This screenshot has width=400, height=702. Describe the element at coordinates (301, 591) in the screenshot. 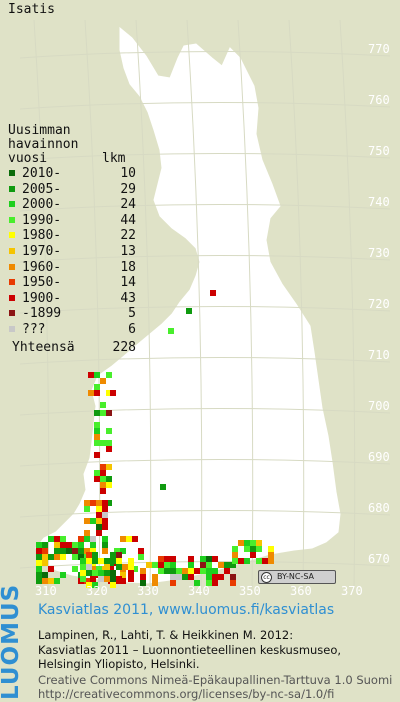

I see `x-tick-label: 360` at that location.